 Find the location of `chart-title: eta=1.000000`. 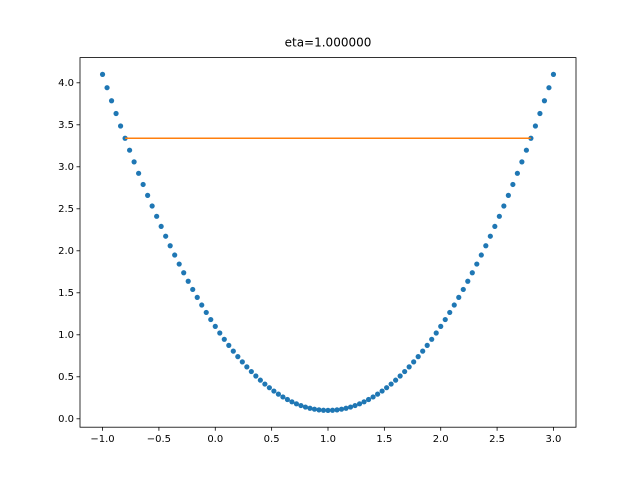

chart-title: eta=1.000000 is located at coordinates (328, 43).